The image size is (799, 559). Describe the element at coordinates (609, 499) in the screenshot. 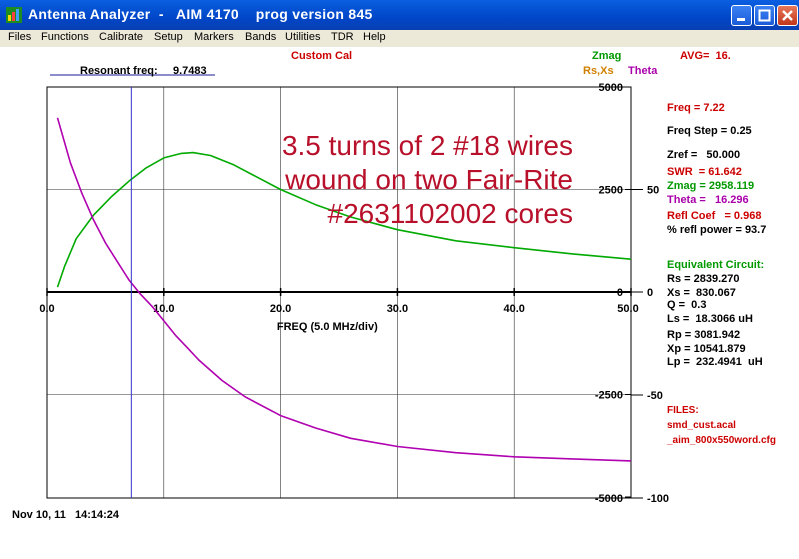

I see `y-left-tick-label: -5000` at that location.